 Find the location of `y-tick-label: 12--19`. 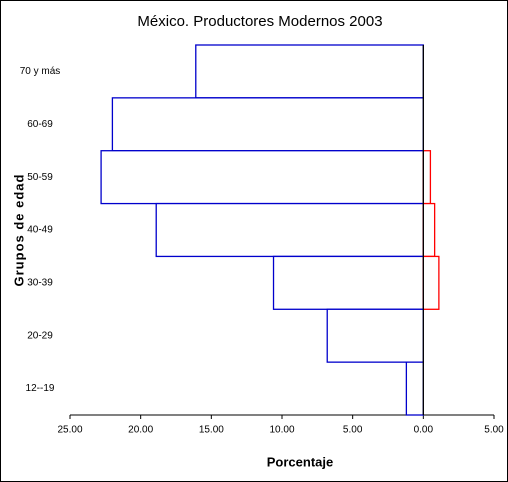

y-tick-label: 12--19 is located at coordinates (40, 388).